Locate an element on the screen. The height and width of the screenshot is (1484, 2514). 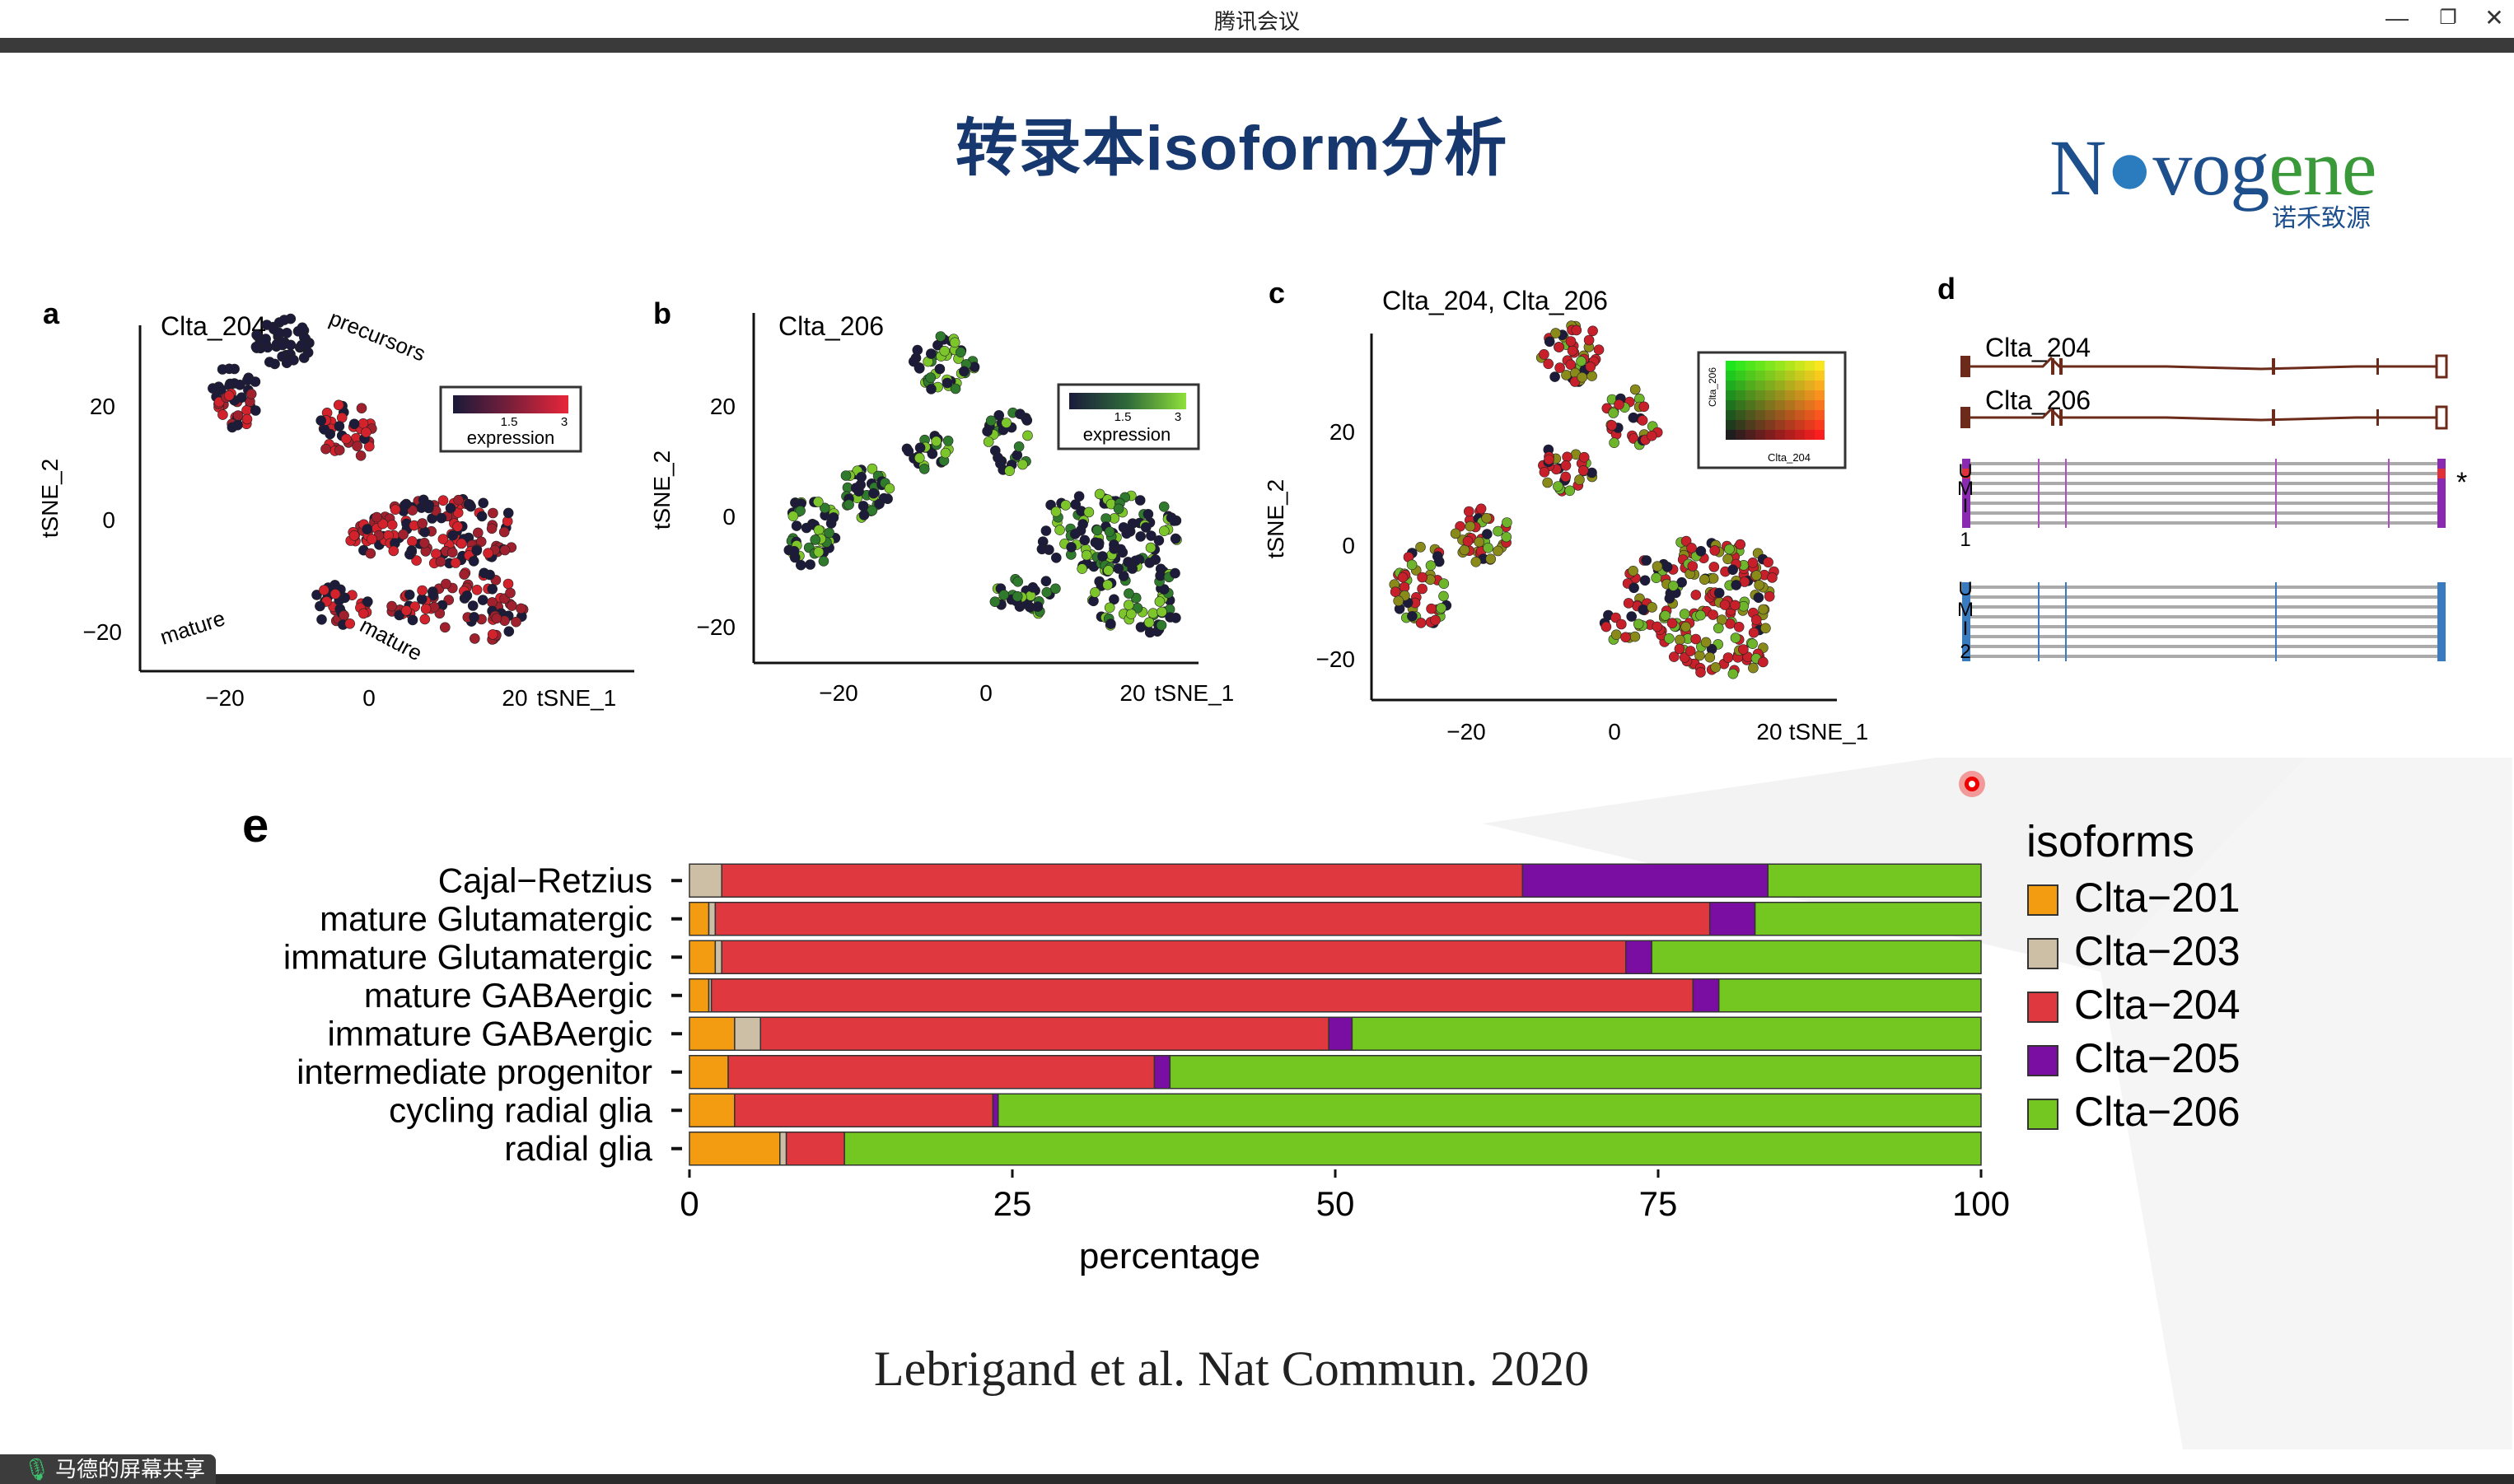
xtick: −20 is located at coordinates (1466, 731).